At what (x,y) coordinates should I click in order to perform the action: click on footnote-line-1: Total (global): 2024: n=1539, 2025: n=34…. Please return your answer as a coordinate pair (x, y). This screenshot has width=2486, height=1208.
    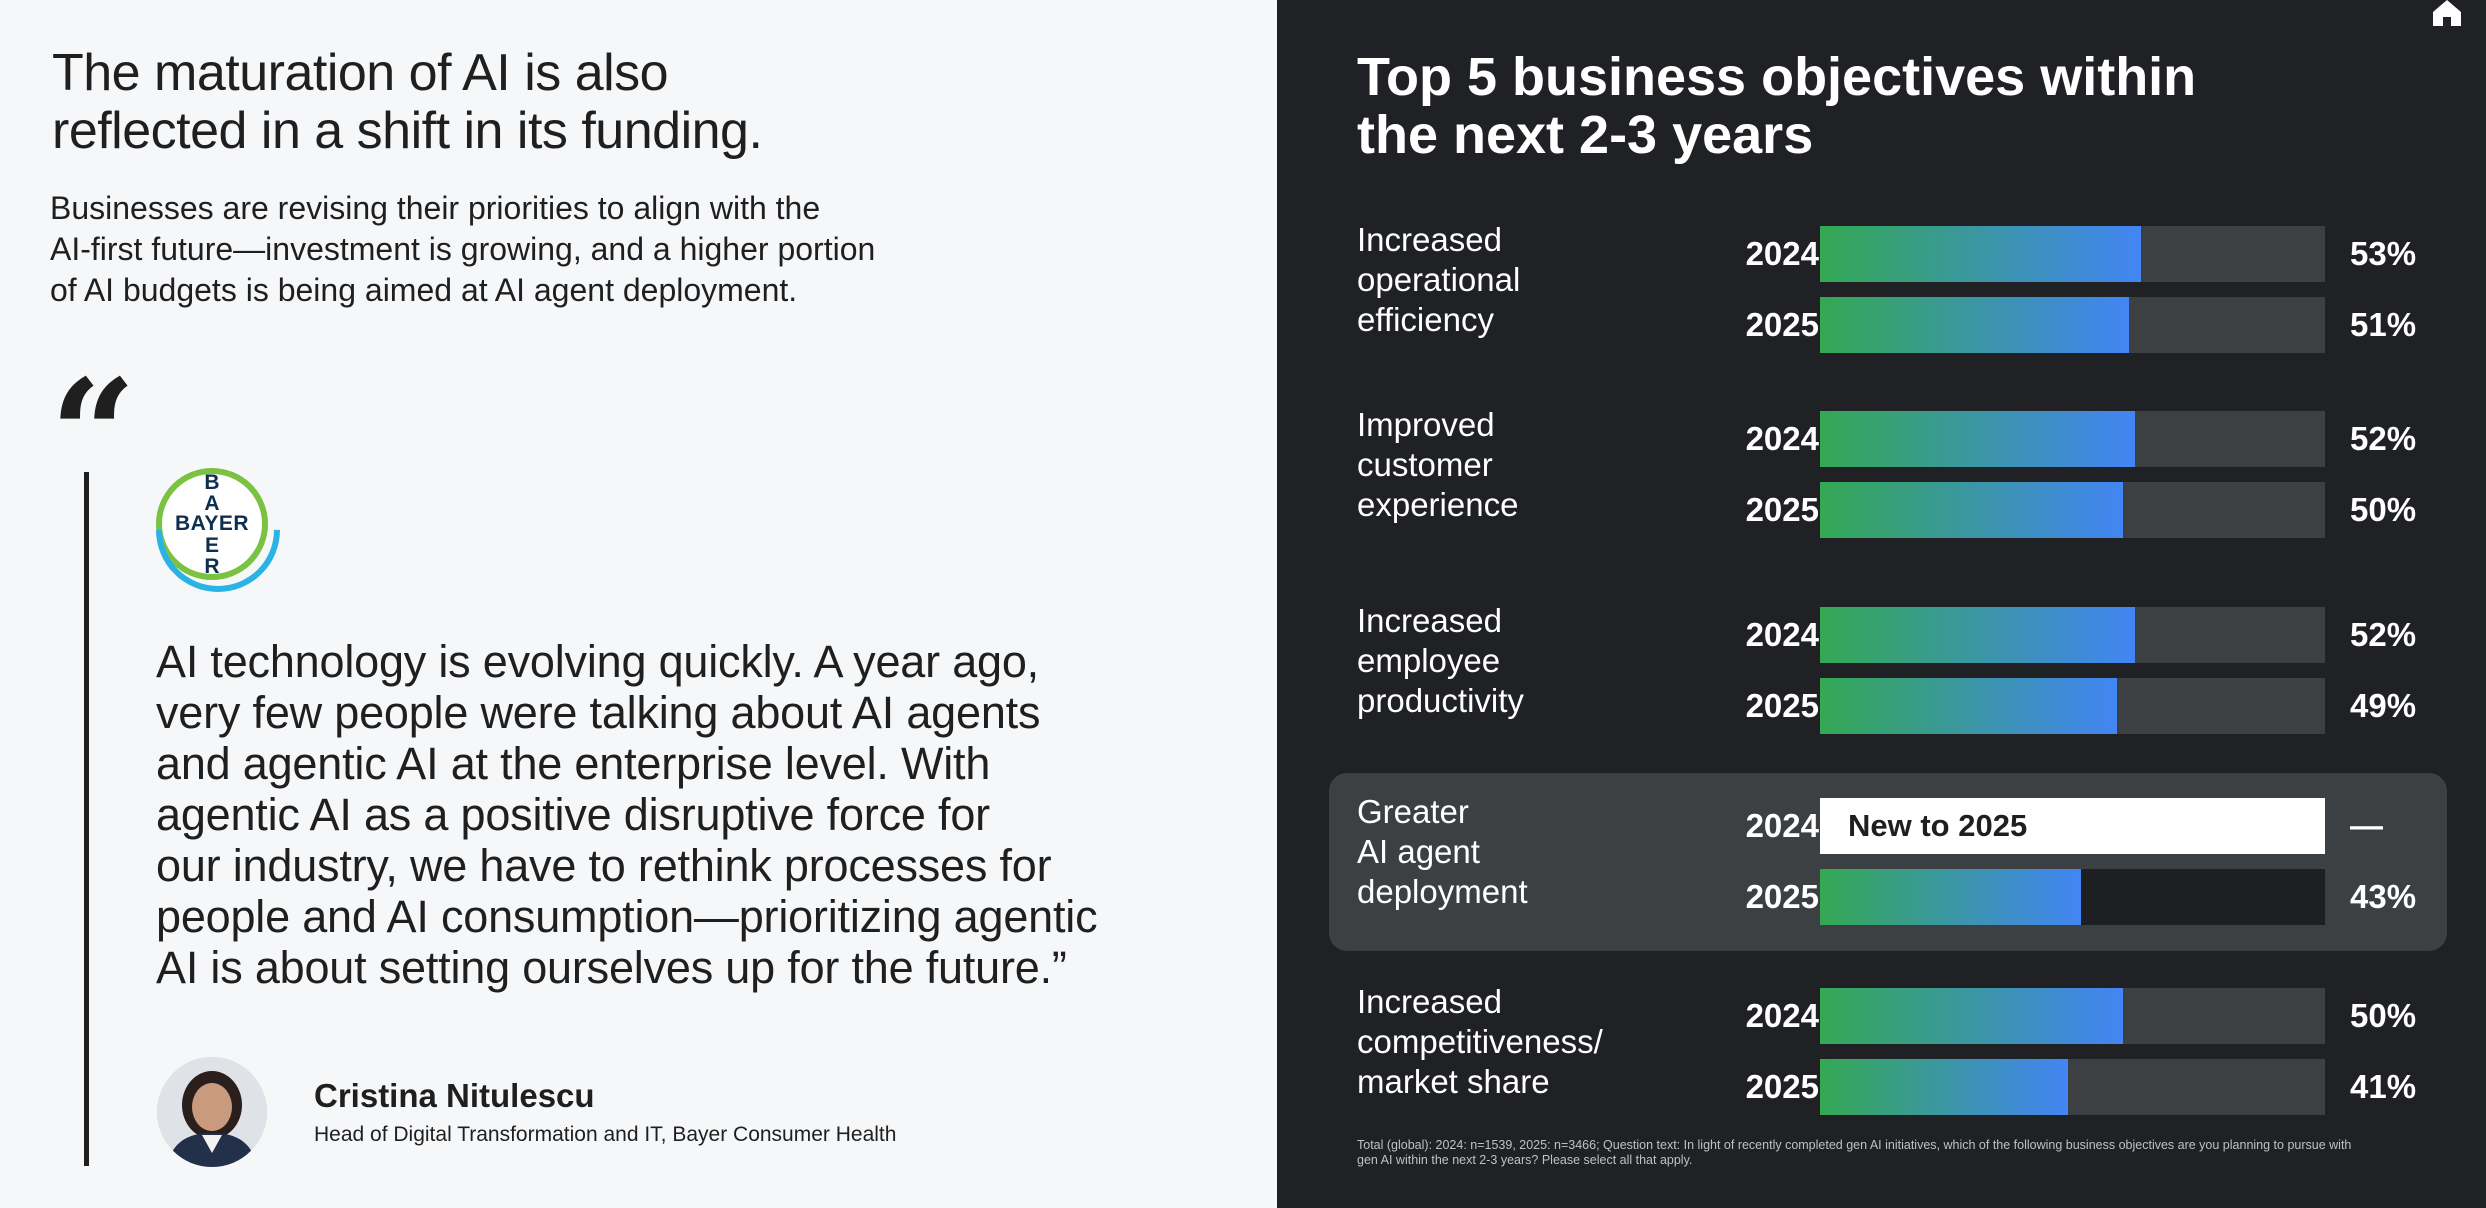
    Looking at the image, I should click on (1854, 1145).